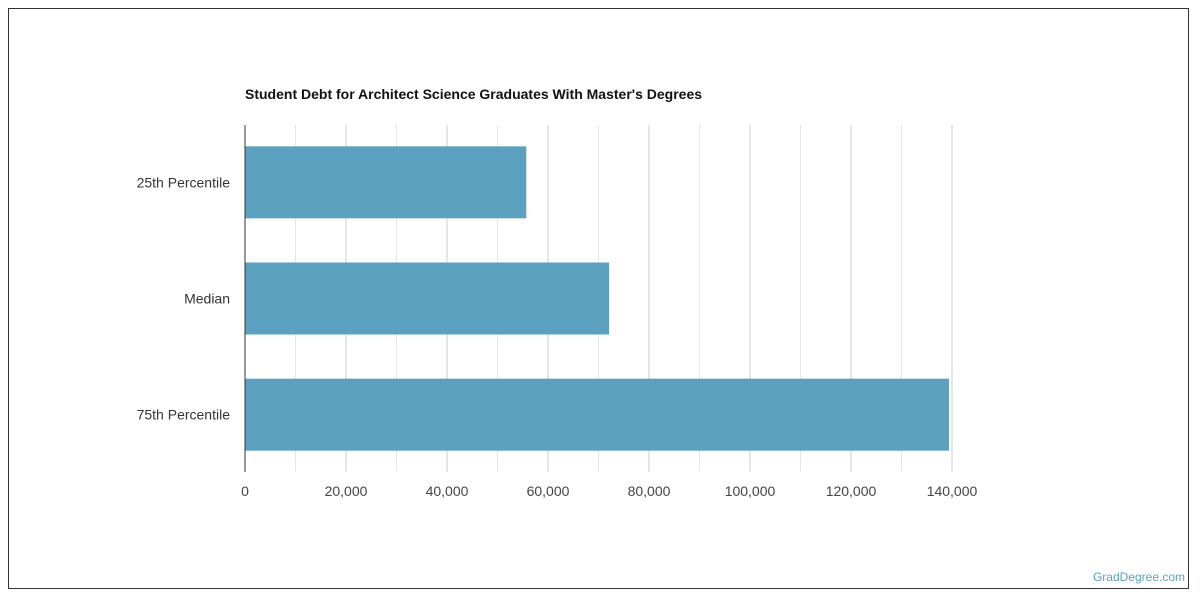  I want to click on x-tick-label: 120,000, so click(851, 491).